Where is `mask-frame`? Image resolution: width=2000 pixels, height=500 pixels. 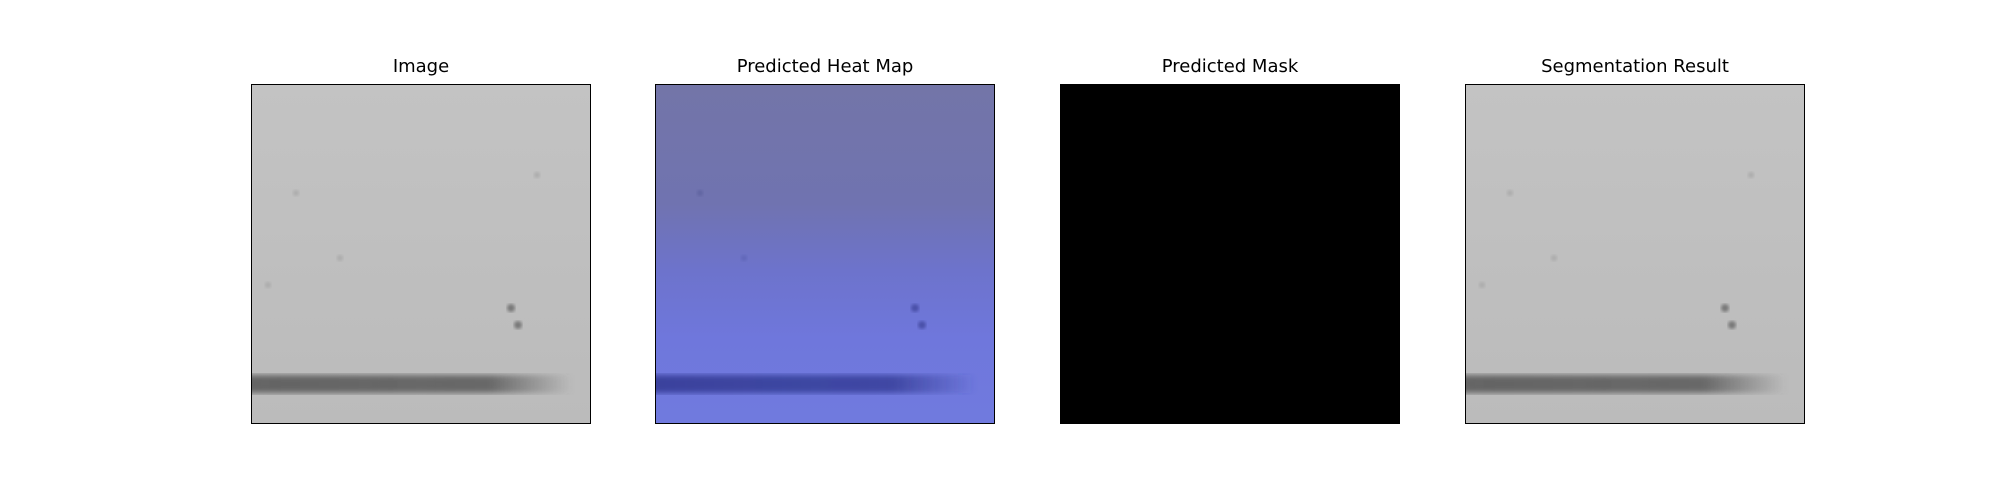 mask-frame is located at coordinates (1230, 254).